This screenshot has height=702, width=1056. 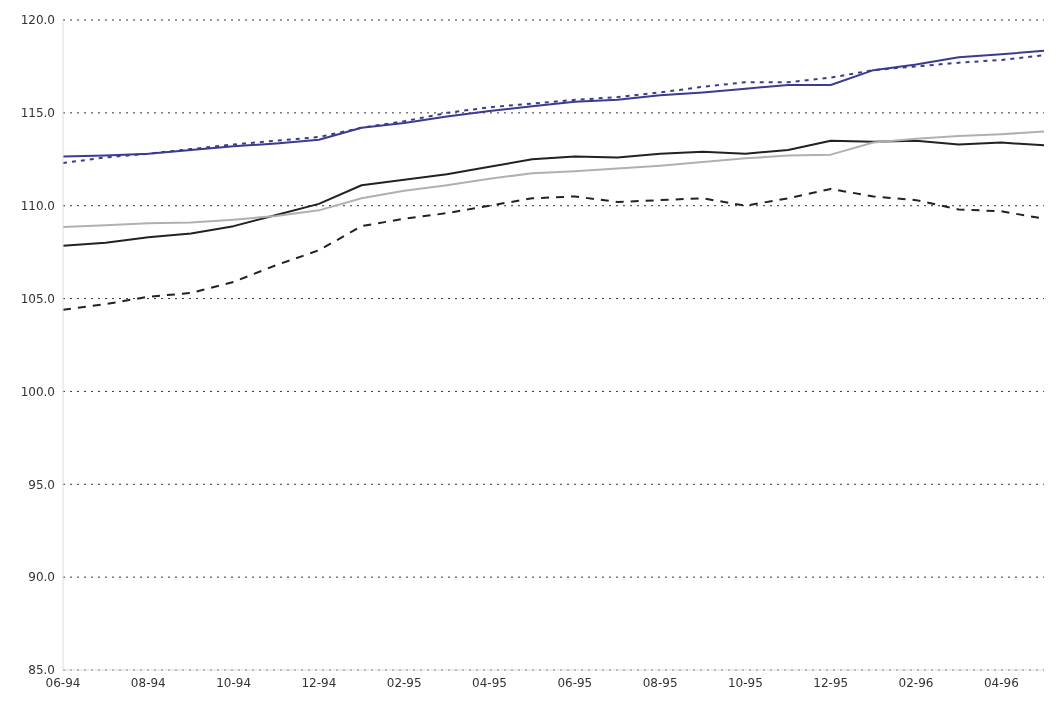 What do you see at coordinates (37, 298) in the screenshot?
I see `y-tick-label: 105.0` at bounding box center [37, 298].